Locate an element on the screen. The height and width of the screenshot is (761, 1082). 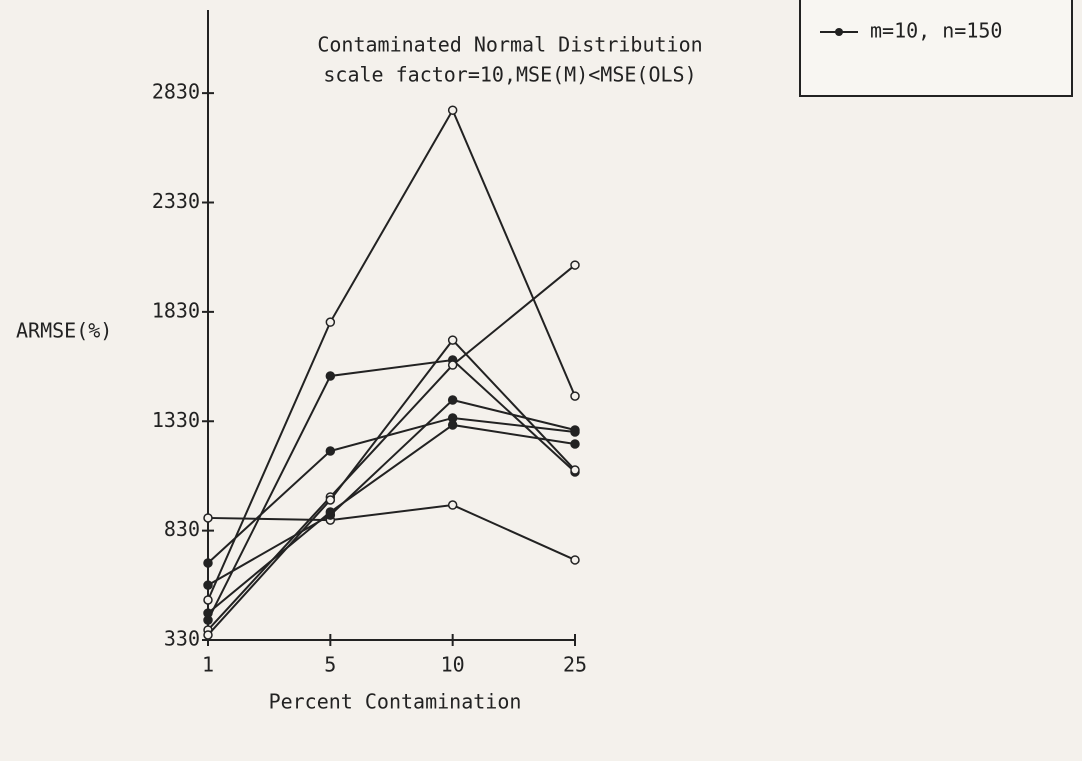
x-tick-label: 25 is located at coordinates (575, 665).